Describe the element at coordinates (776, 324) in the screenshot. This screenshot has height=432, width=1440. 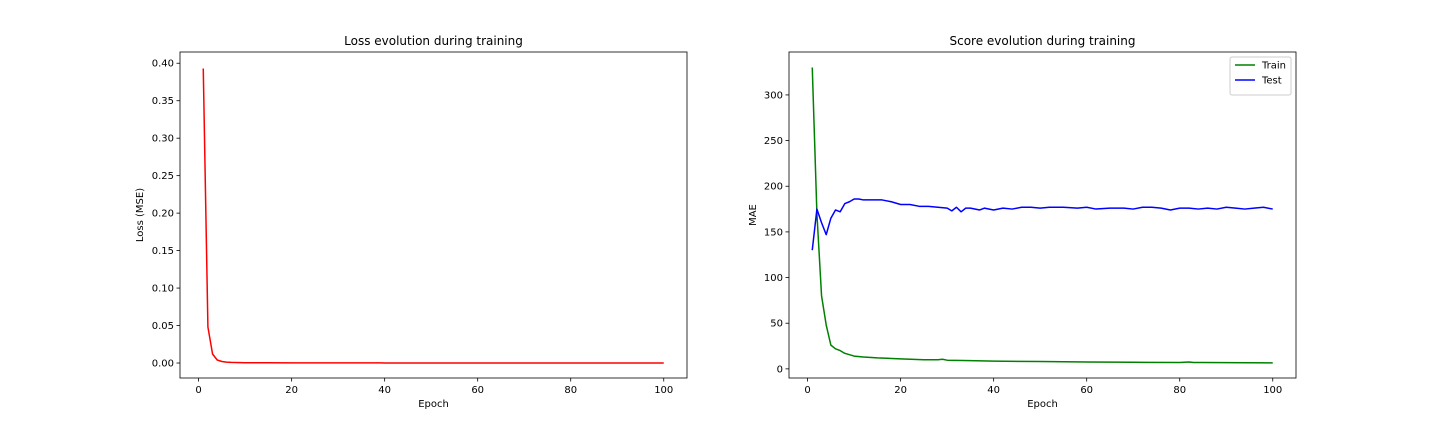
I see `y-tick-label: 50` at that location.